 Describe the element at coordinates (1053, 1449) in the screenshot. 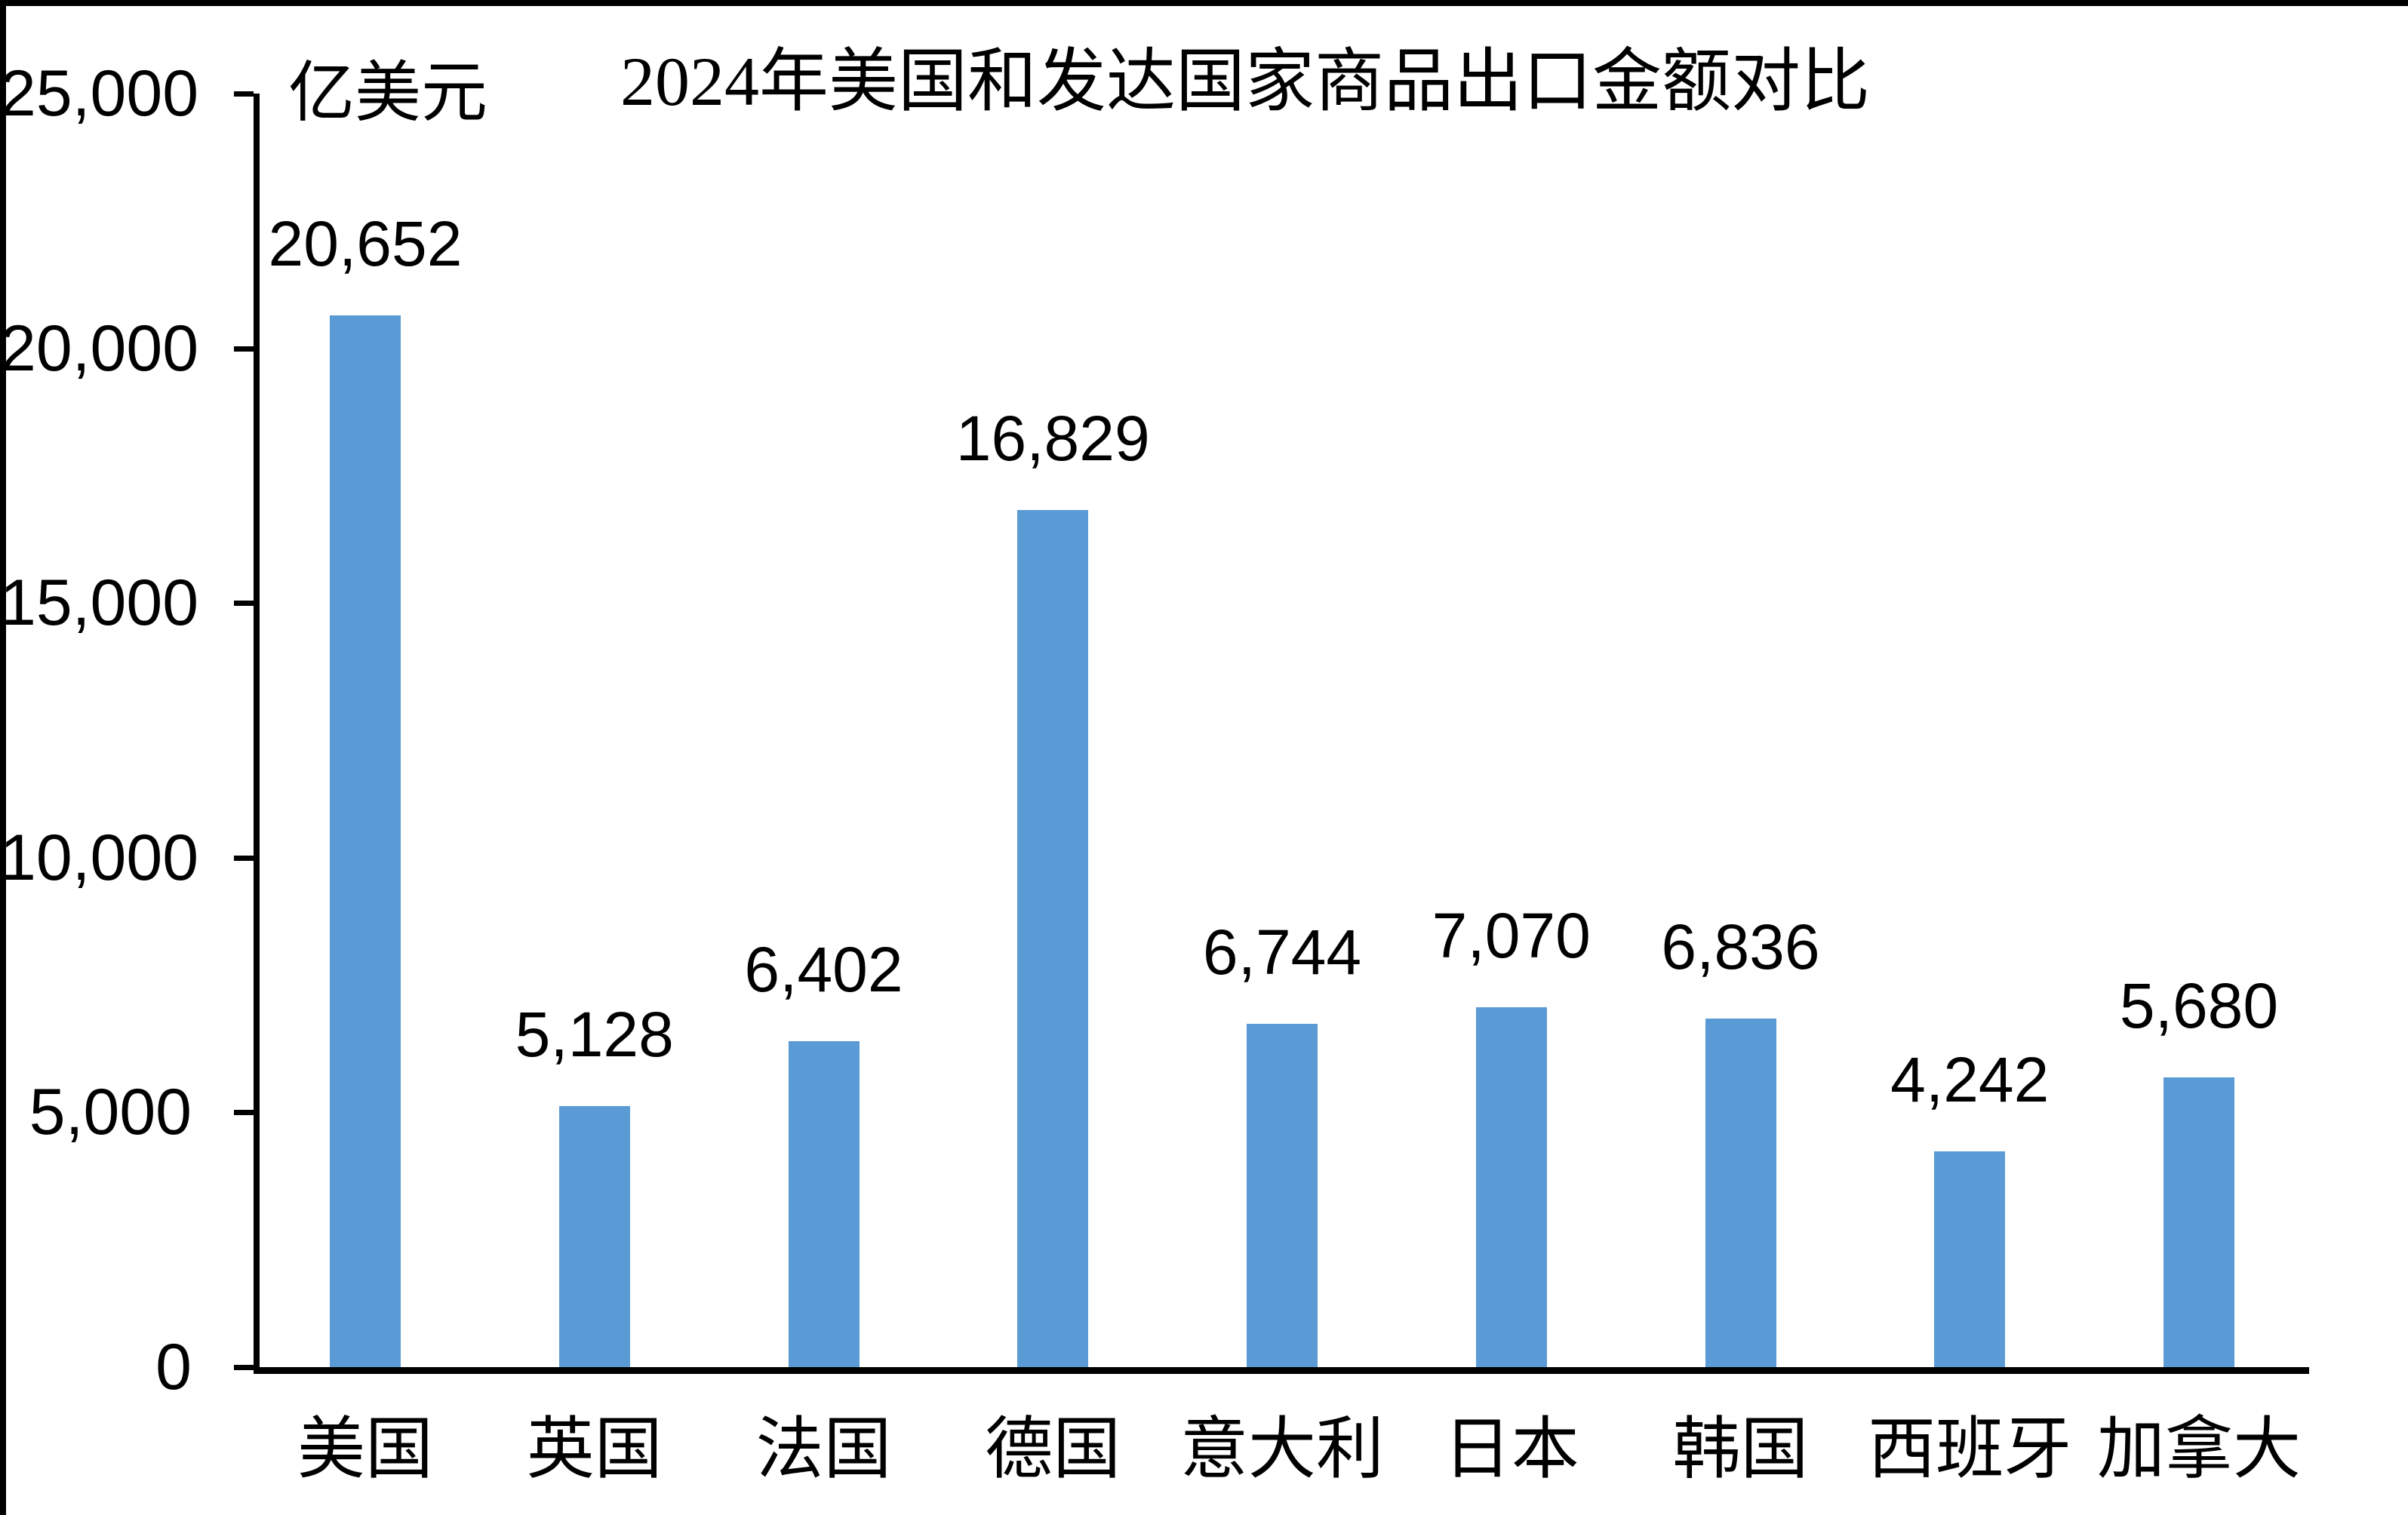

I see `x-category-label: 德国` at that location.